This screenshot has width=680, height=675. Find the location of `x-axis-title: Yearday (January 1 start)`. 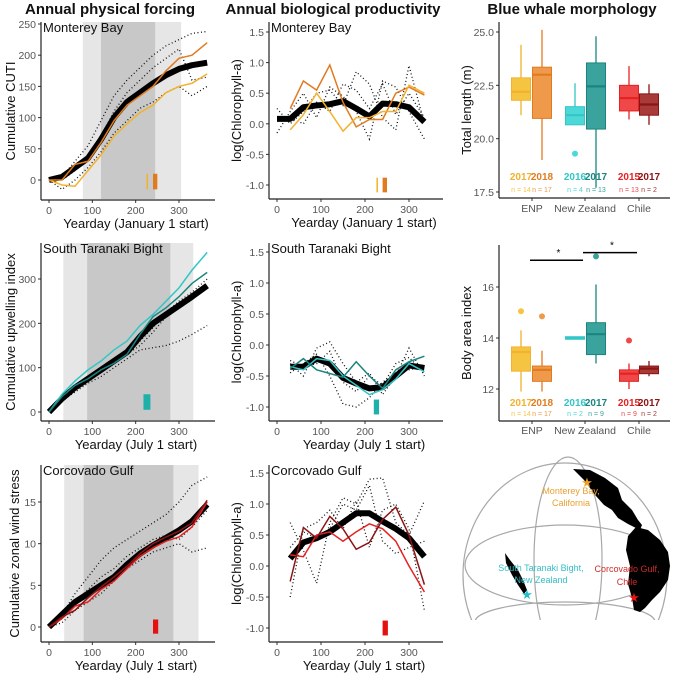

x-axis-title: Yearday (January 1 start) is located at coordinates (135, 223).